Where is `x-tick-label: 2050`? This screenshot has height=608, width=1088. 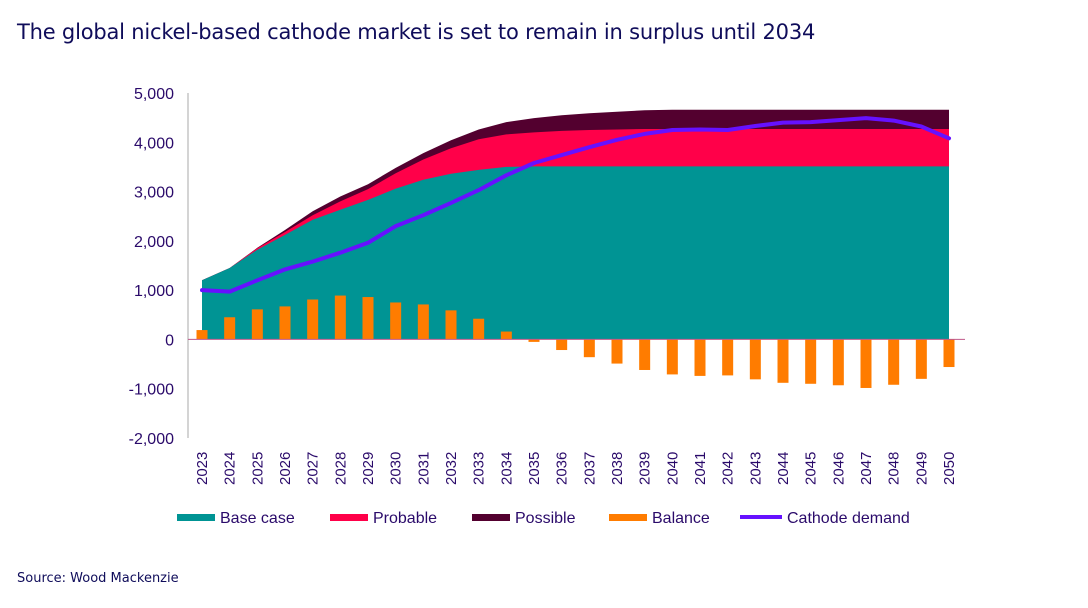 x-tick-label: 2050 is located at coordinates (949, 468).